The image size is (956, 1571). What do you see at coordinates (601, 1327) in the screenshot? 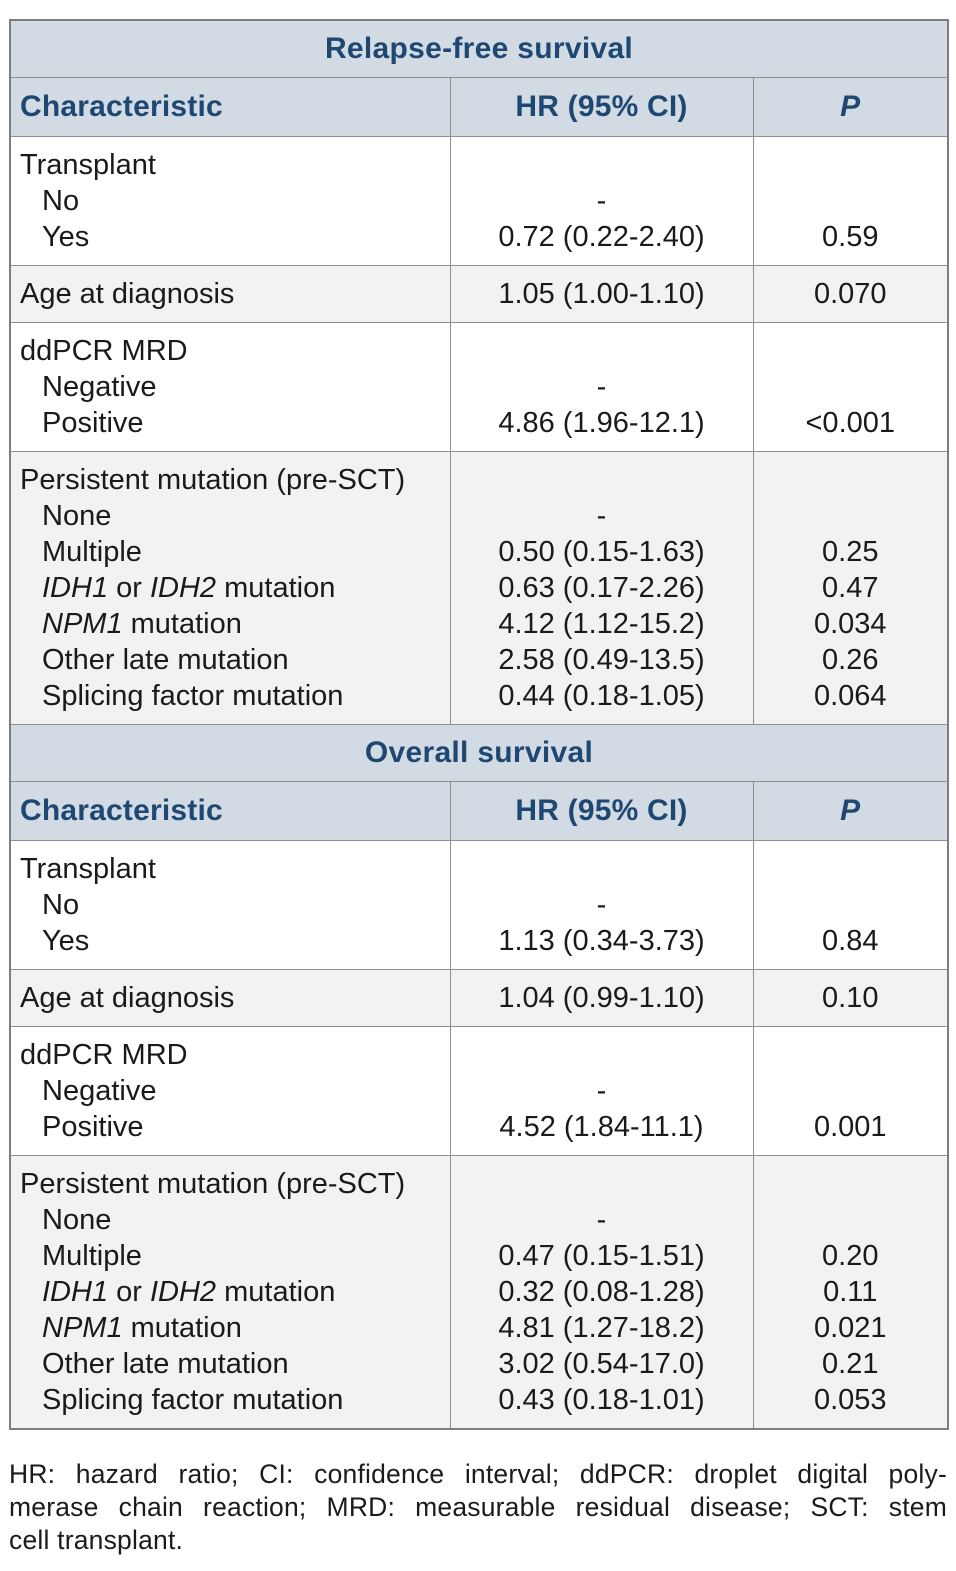
I see `hr-value: 4.81 (1.27-18.2)` at bounding box center [601, 1327].